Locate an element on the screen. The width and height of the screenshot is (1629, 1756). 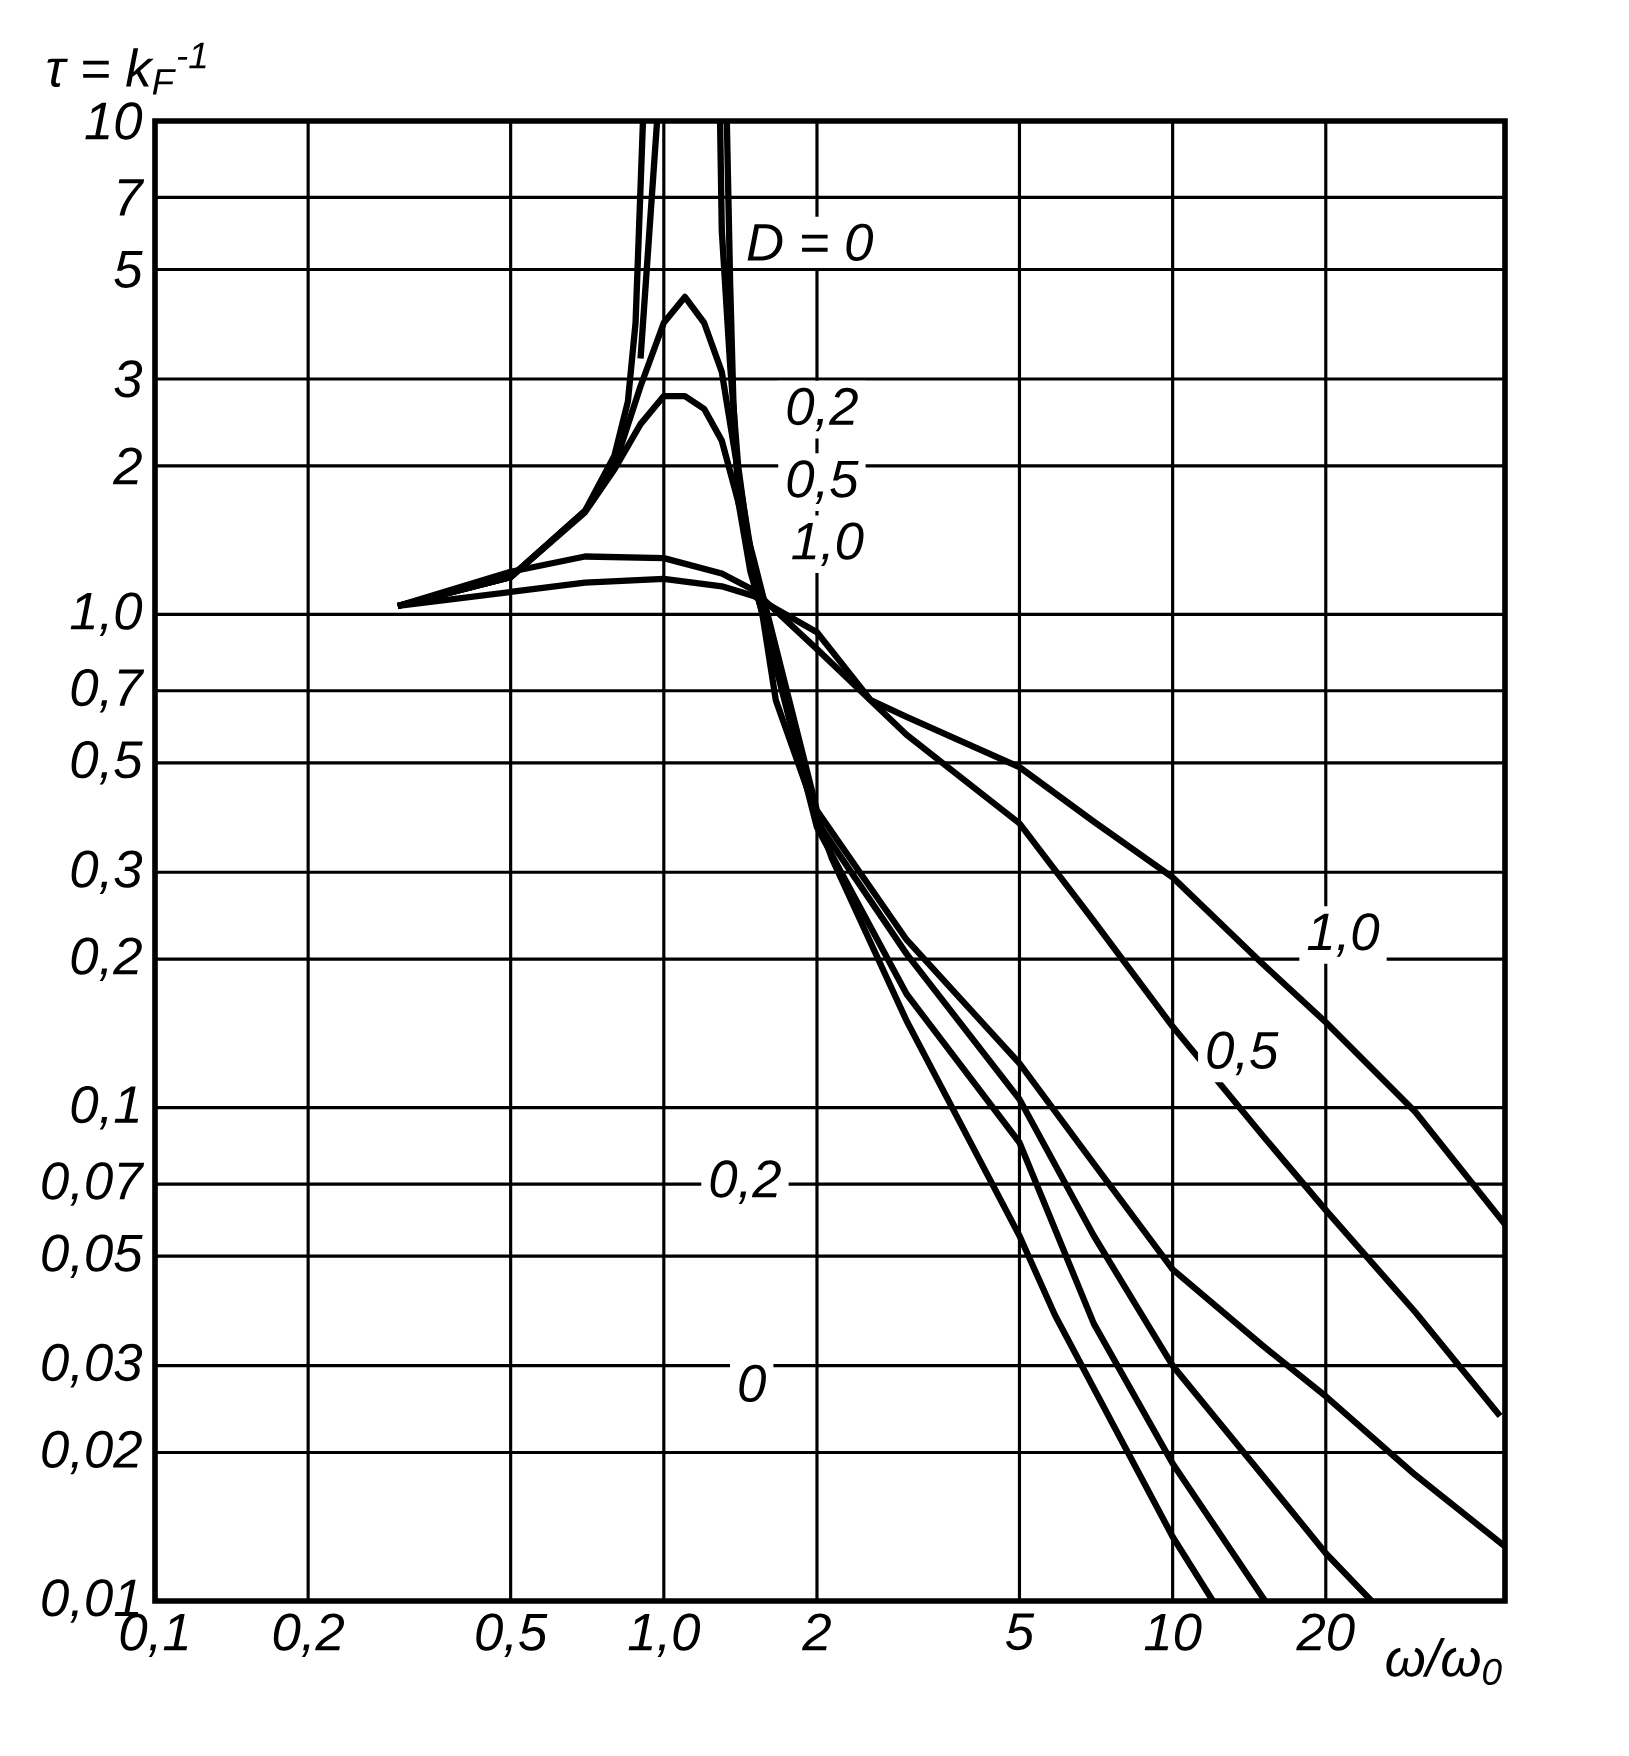
x-tick-label: 0,5 is located at coordinates (512, 1635).